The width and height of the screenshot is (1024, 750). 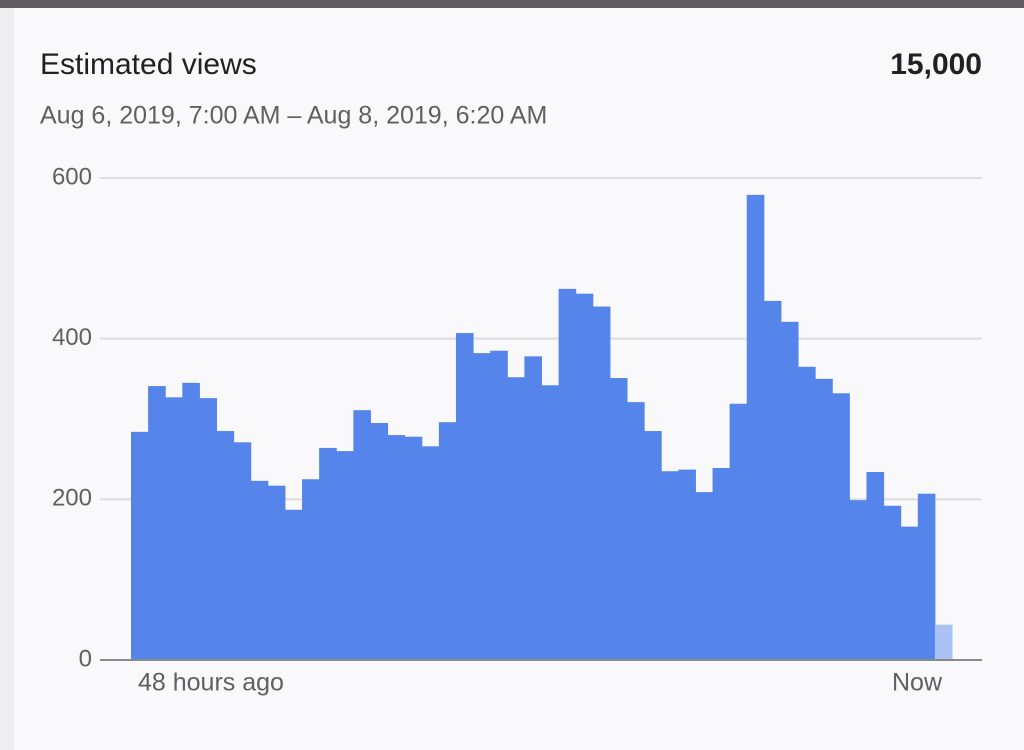 What do you see at coordinates (917, 683) in the screenshot?
I see `x-tick-label: Now` at bounding box center [917, 683].